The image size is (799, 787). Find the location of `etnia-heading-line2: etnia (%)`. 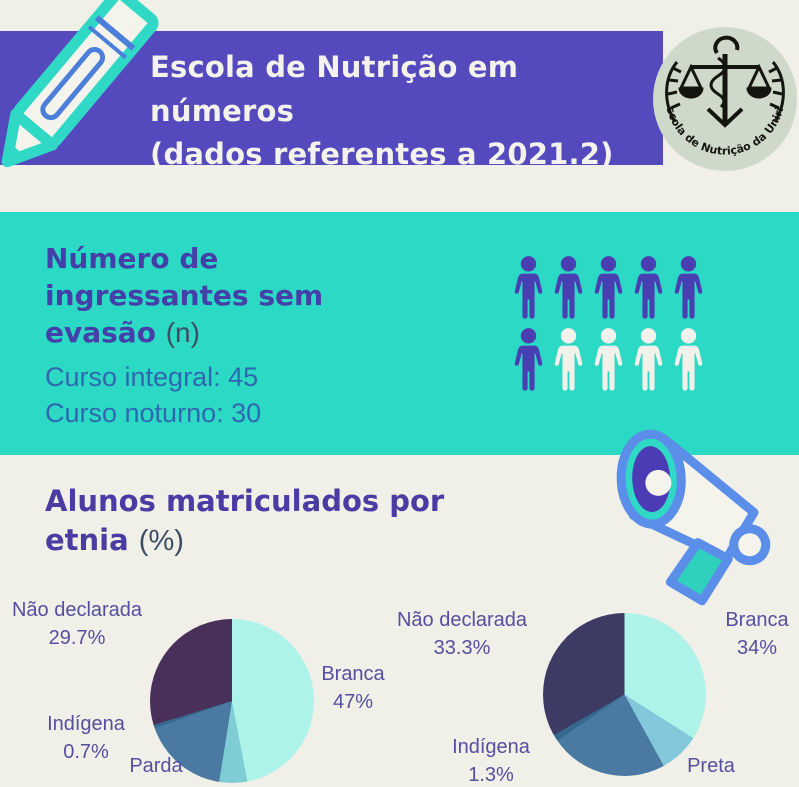

etnia-heading-line2: etnia (%) is located at coordinates (114, 540).